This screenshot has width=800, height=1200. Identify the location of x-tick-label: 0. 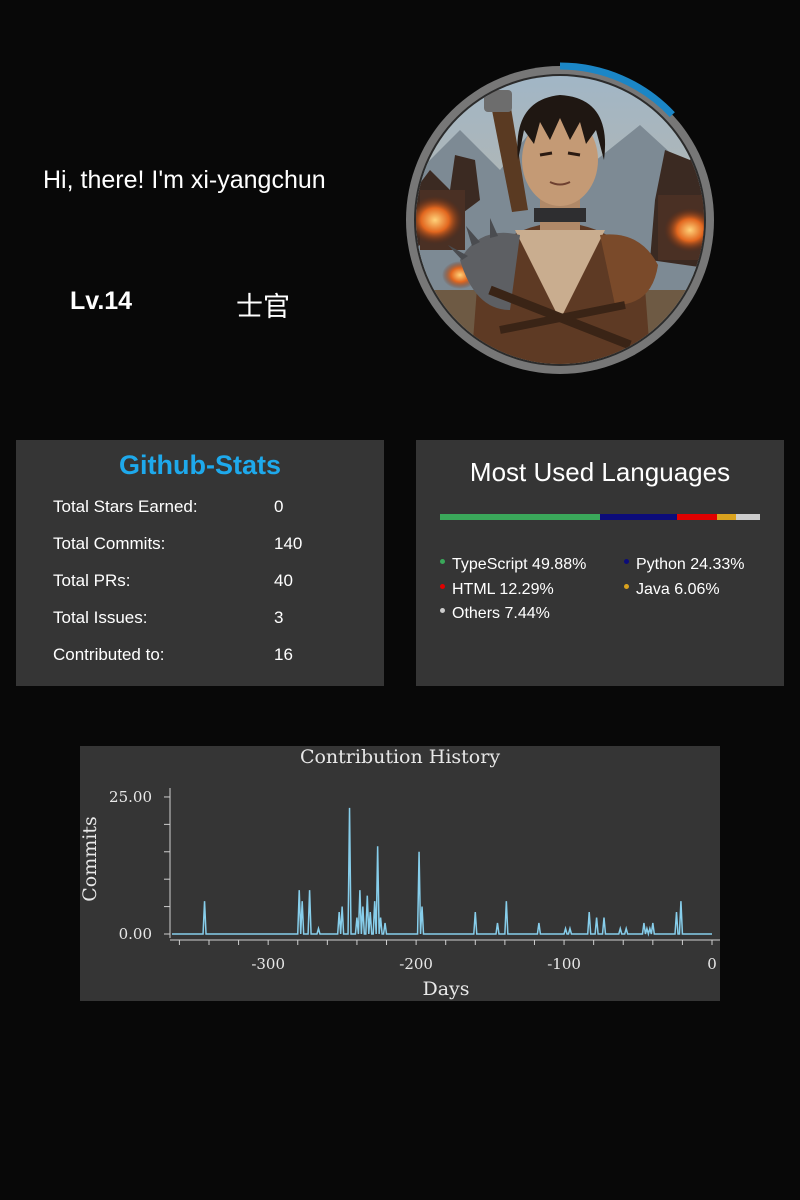
(712, 964).